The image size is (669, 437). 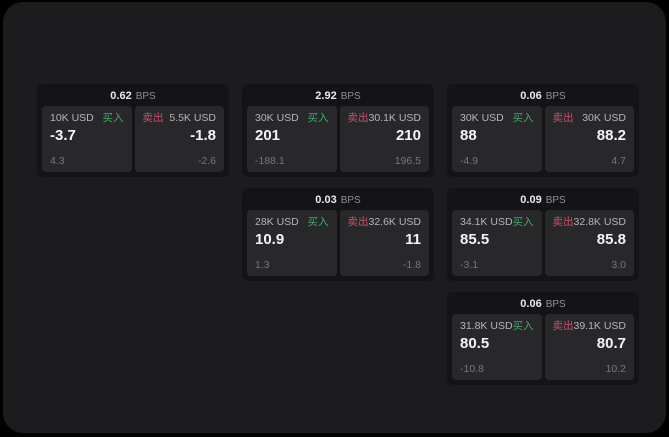 I want to click on buy-panel-header: 30K USD 买入, so click(x=497, y=118).